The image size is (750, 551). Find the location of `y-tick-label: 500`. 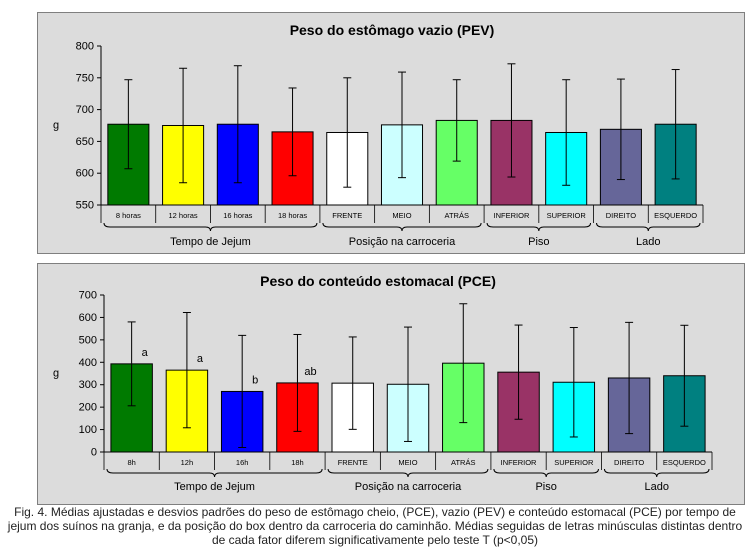

y-tick-label: 500 is located at coordinates (88, 340).